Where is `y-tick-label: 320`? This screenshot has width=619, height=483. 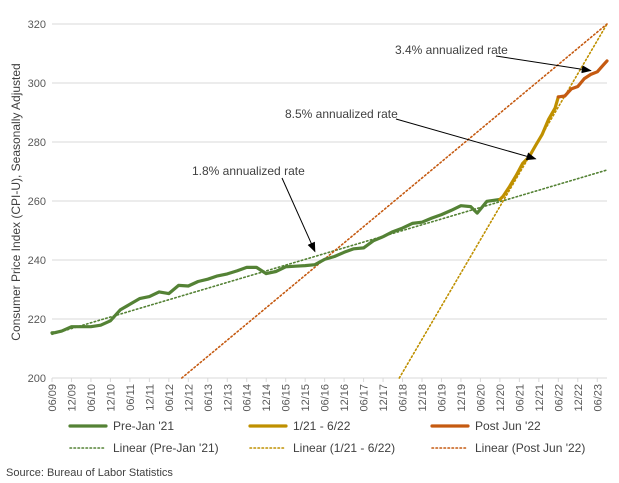
y-tick-label: 320 is located at coordinates (37, 25).